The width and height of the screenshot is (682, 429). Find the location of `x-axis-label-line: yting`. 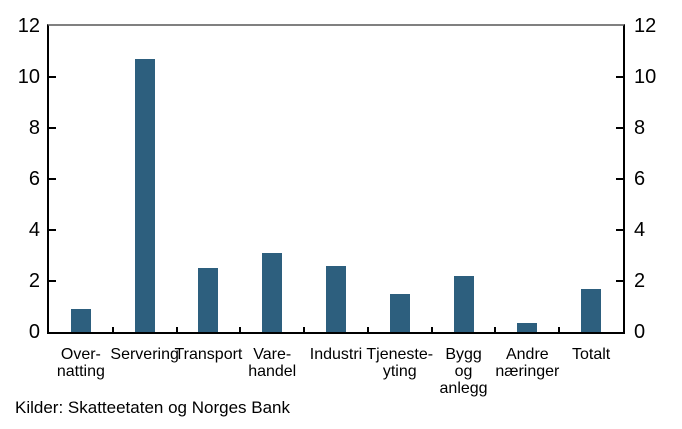

x-axis-label-line: yting is located at coordinates (399, 371).